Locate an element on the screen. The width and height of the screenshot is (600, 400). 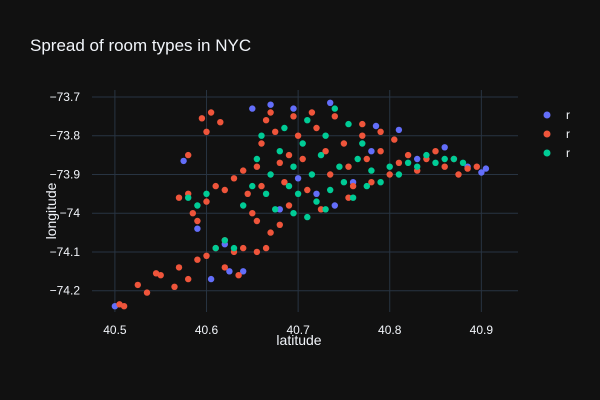
x-tick-label: 40.6 is located at coordinates (207, 330).